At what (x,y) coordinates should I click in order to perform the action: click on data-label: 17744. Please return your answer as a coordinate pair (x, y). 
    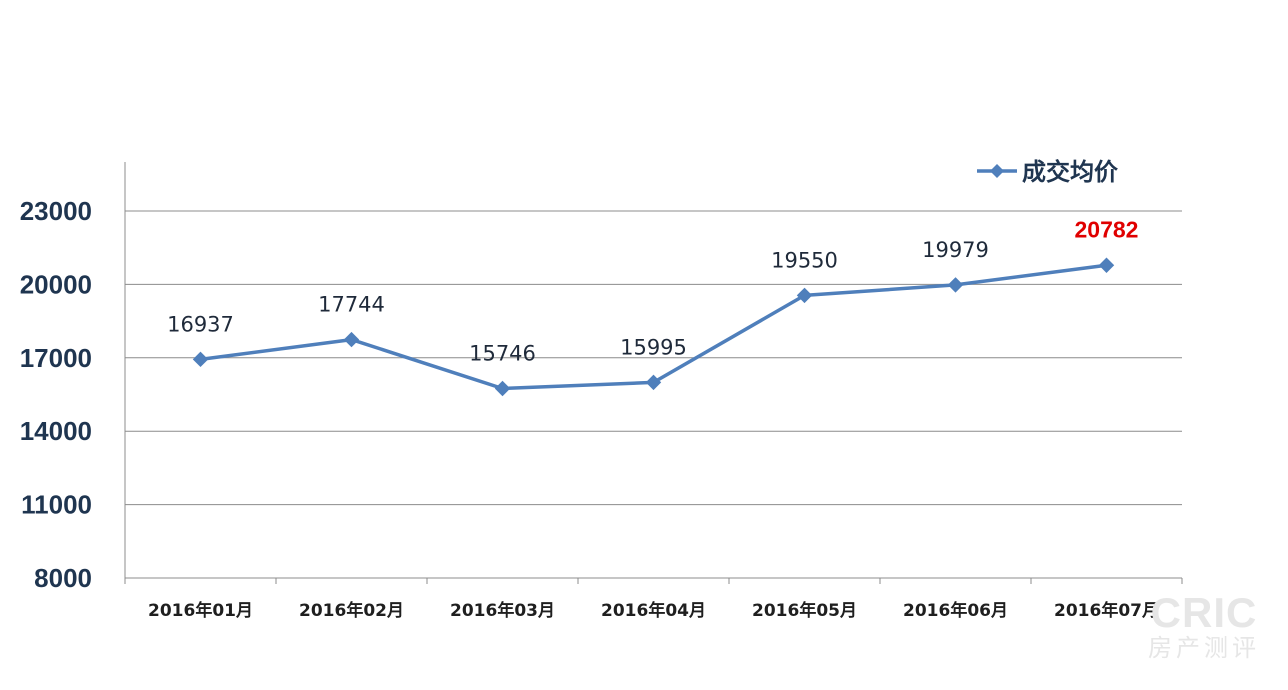
    Looking at the image, I should click on (351, 305).